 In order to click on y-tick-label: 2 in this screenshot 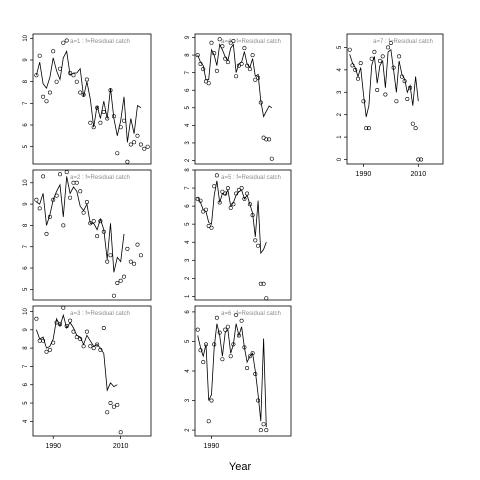, I will do `click(188, 278)`.